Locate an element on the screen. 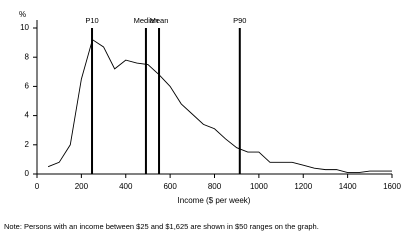 The height and width of the screenshot is (247, 416). y-tick-label: 8 is located at coordinates (27, 56).